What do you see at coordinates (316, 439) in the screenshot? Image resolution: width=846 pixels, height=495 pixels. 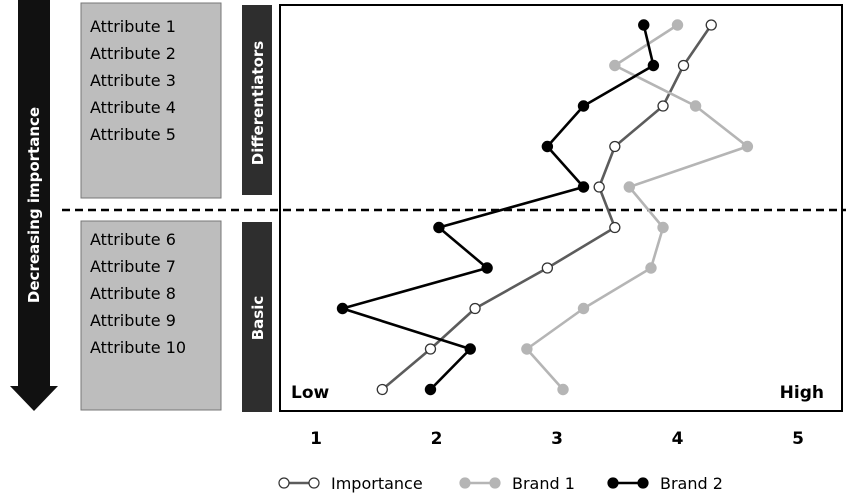 I see `x-tick-label: 1` at bounding box center [316, 439].